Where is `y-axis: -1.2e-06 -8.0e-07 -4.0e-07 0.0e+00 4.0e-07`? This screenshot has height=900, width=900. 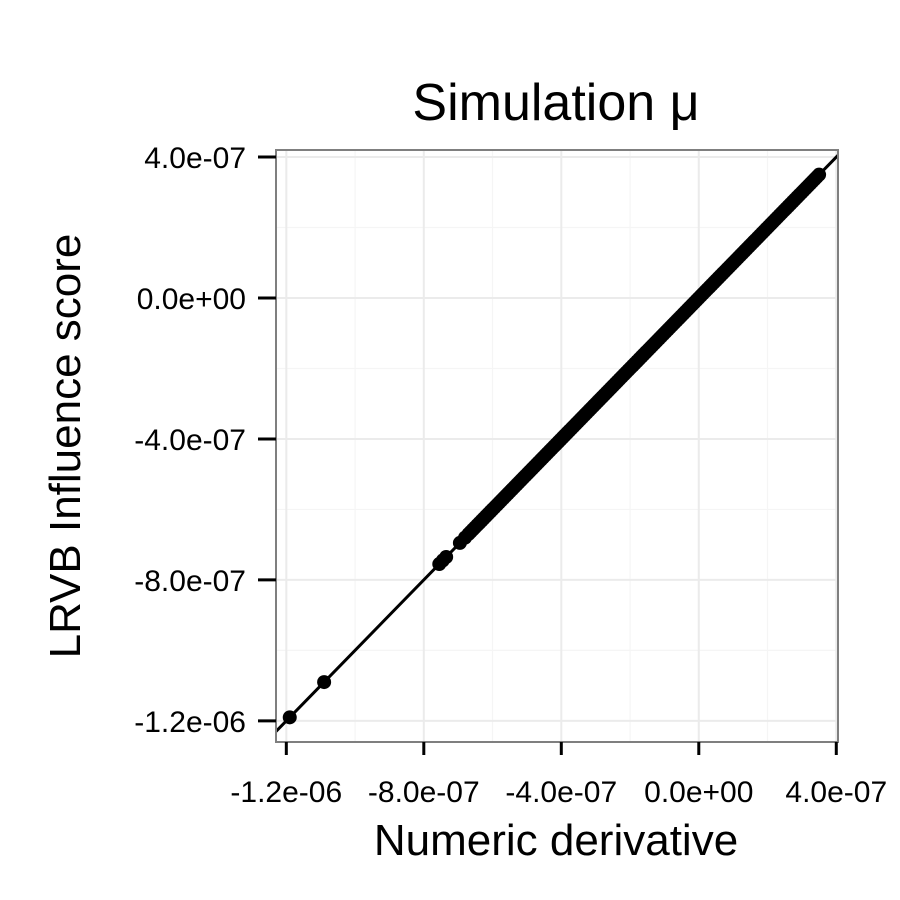
y-axis: -1.2e-06 -8.0e-07 -4.0e-07 0.0e+00 4.0e-07 is located at coordinates (205, 440).